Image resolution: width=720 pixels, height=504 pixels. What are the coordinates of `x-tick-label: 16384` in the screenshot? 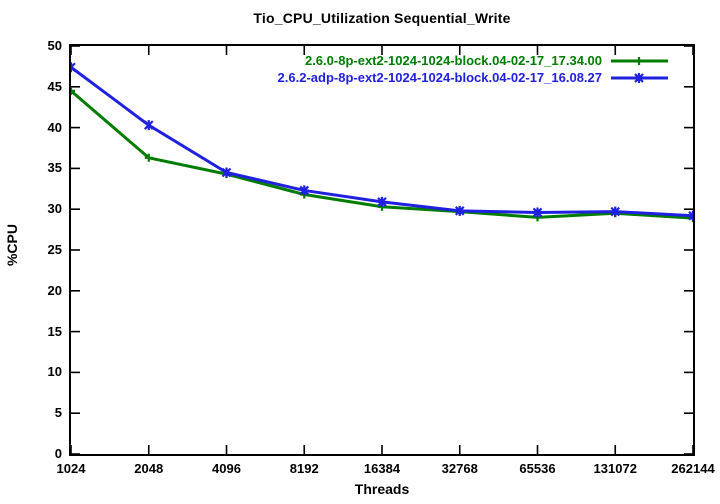 It's located at (382, 468).